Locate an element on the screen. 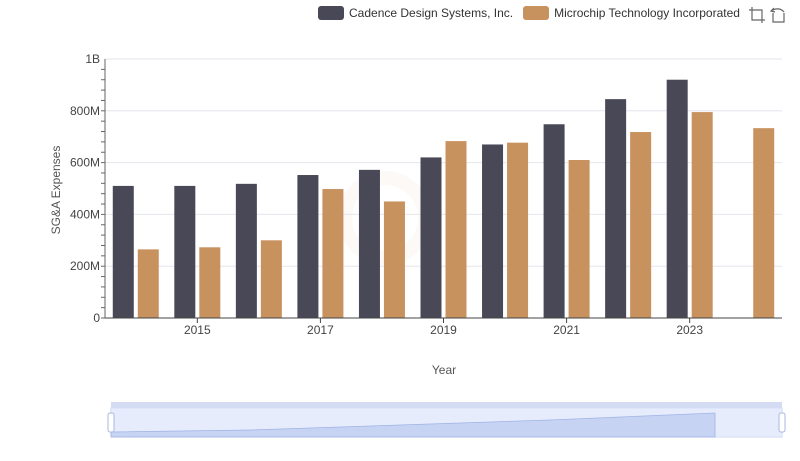 The image size is (800, 461). bar-cadence-2020 is located at coordinates (493, 231).